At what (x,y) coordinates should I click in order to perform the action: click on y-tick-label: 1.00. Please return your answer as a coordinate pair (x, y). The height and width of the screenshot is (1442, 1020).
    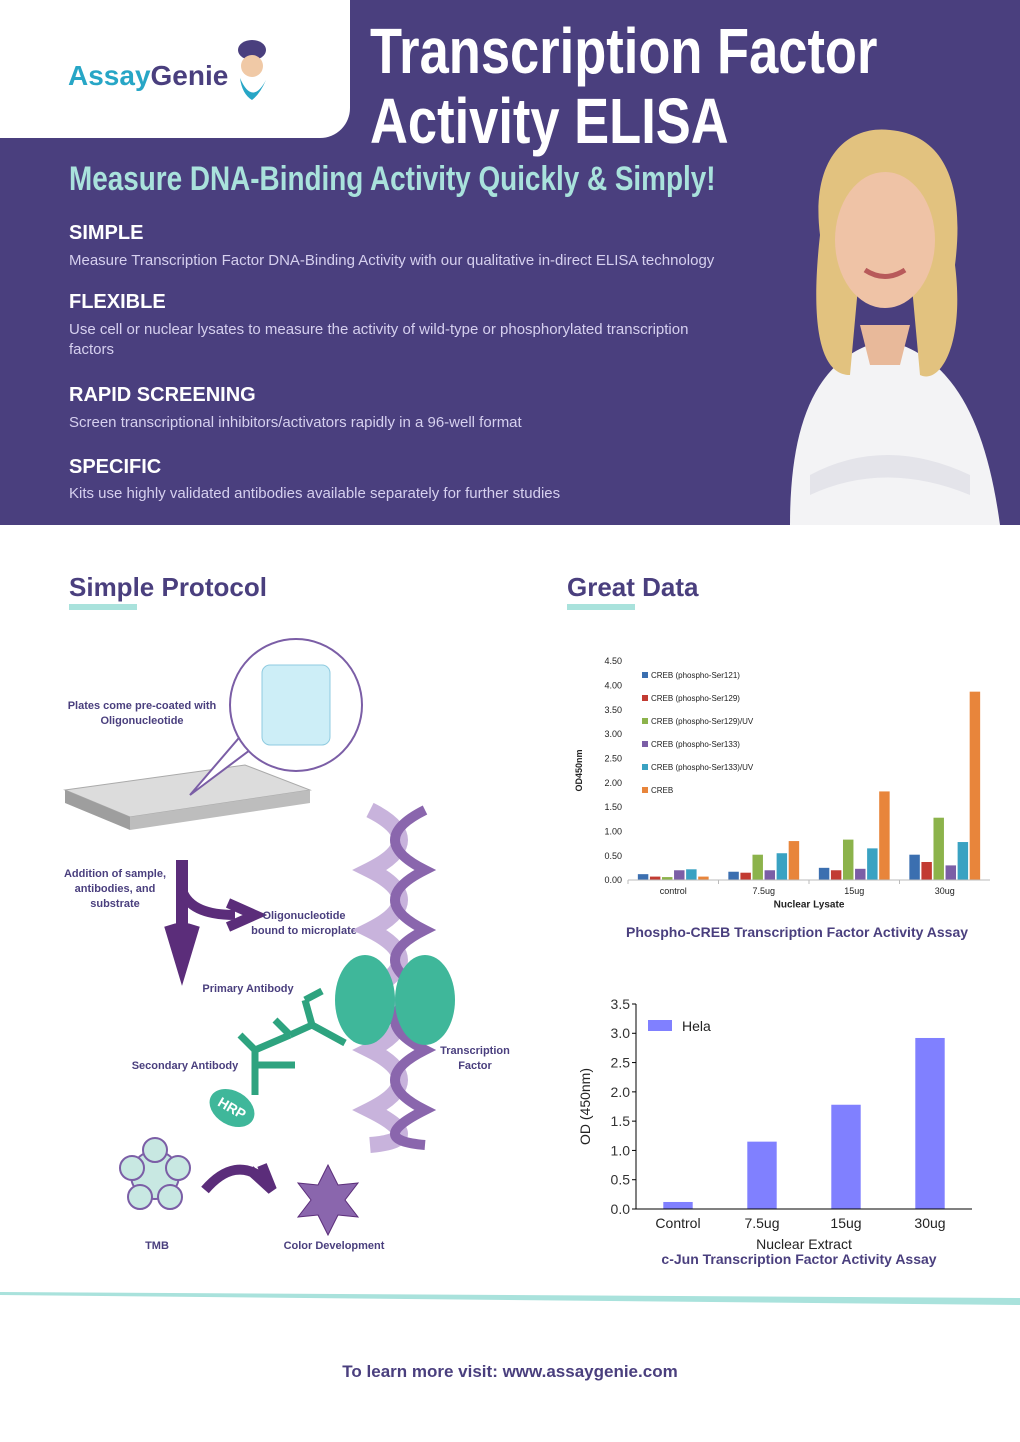
    Looking at the image, I should click on (613, 831).